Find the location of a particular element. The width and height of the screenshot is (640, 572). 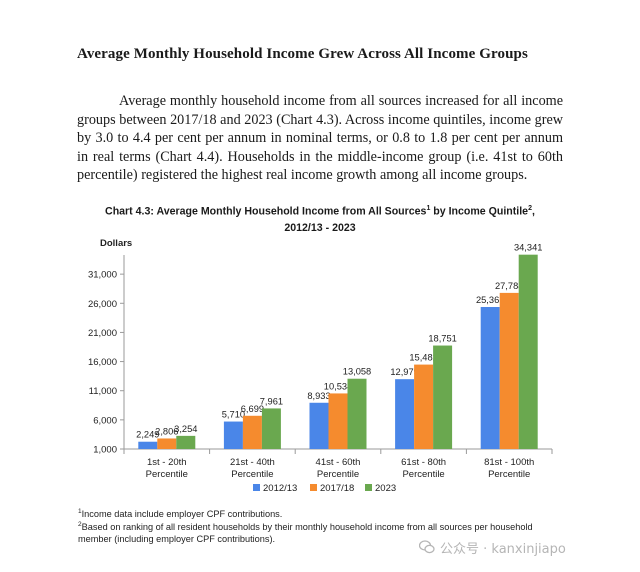

chart-title-comma: , is located at coordinates (533, 211).